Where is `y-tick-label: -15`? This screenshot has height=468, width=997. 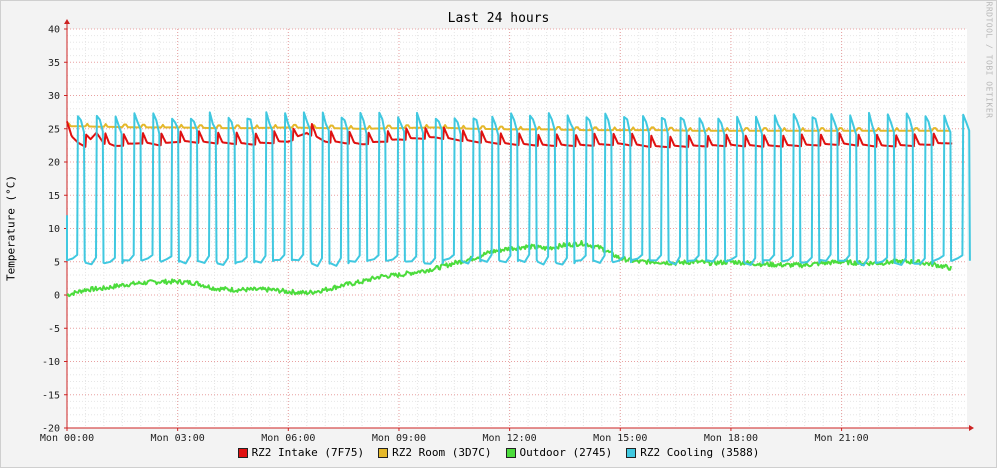
y-tick-label: -15 is located at coordinates (51, 395).